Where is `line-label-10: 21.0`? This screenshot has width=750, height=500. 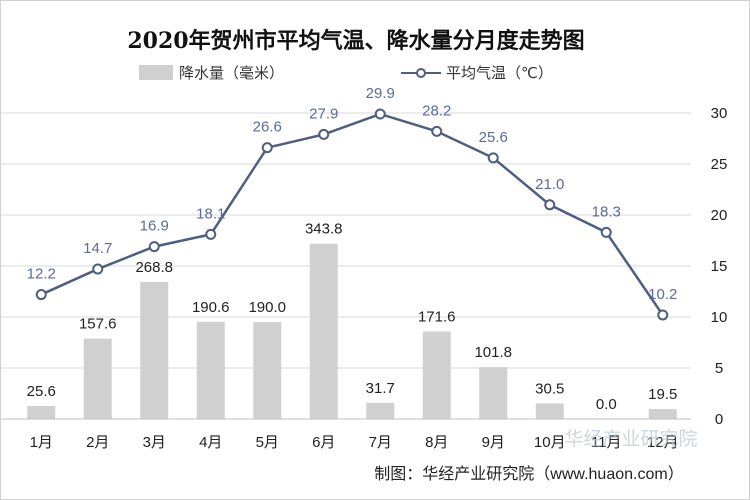 line-label-10: 21.0 is located at coordinates (549, 184).